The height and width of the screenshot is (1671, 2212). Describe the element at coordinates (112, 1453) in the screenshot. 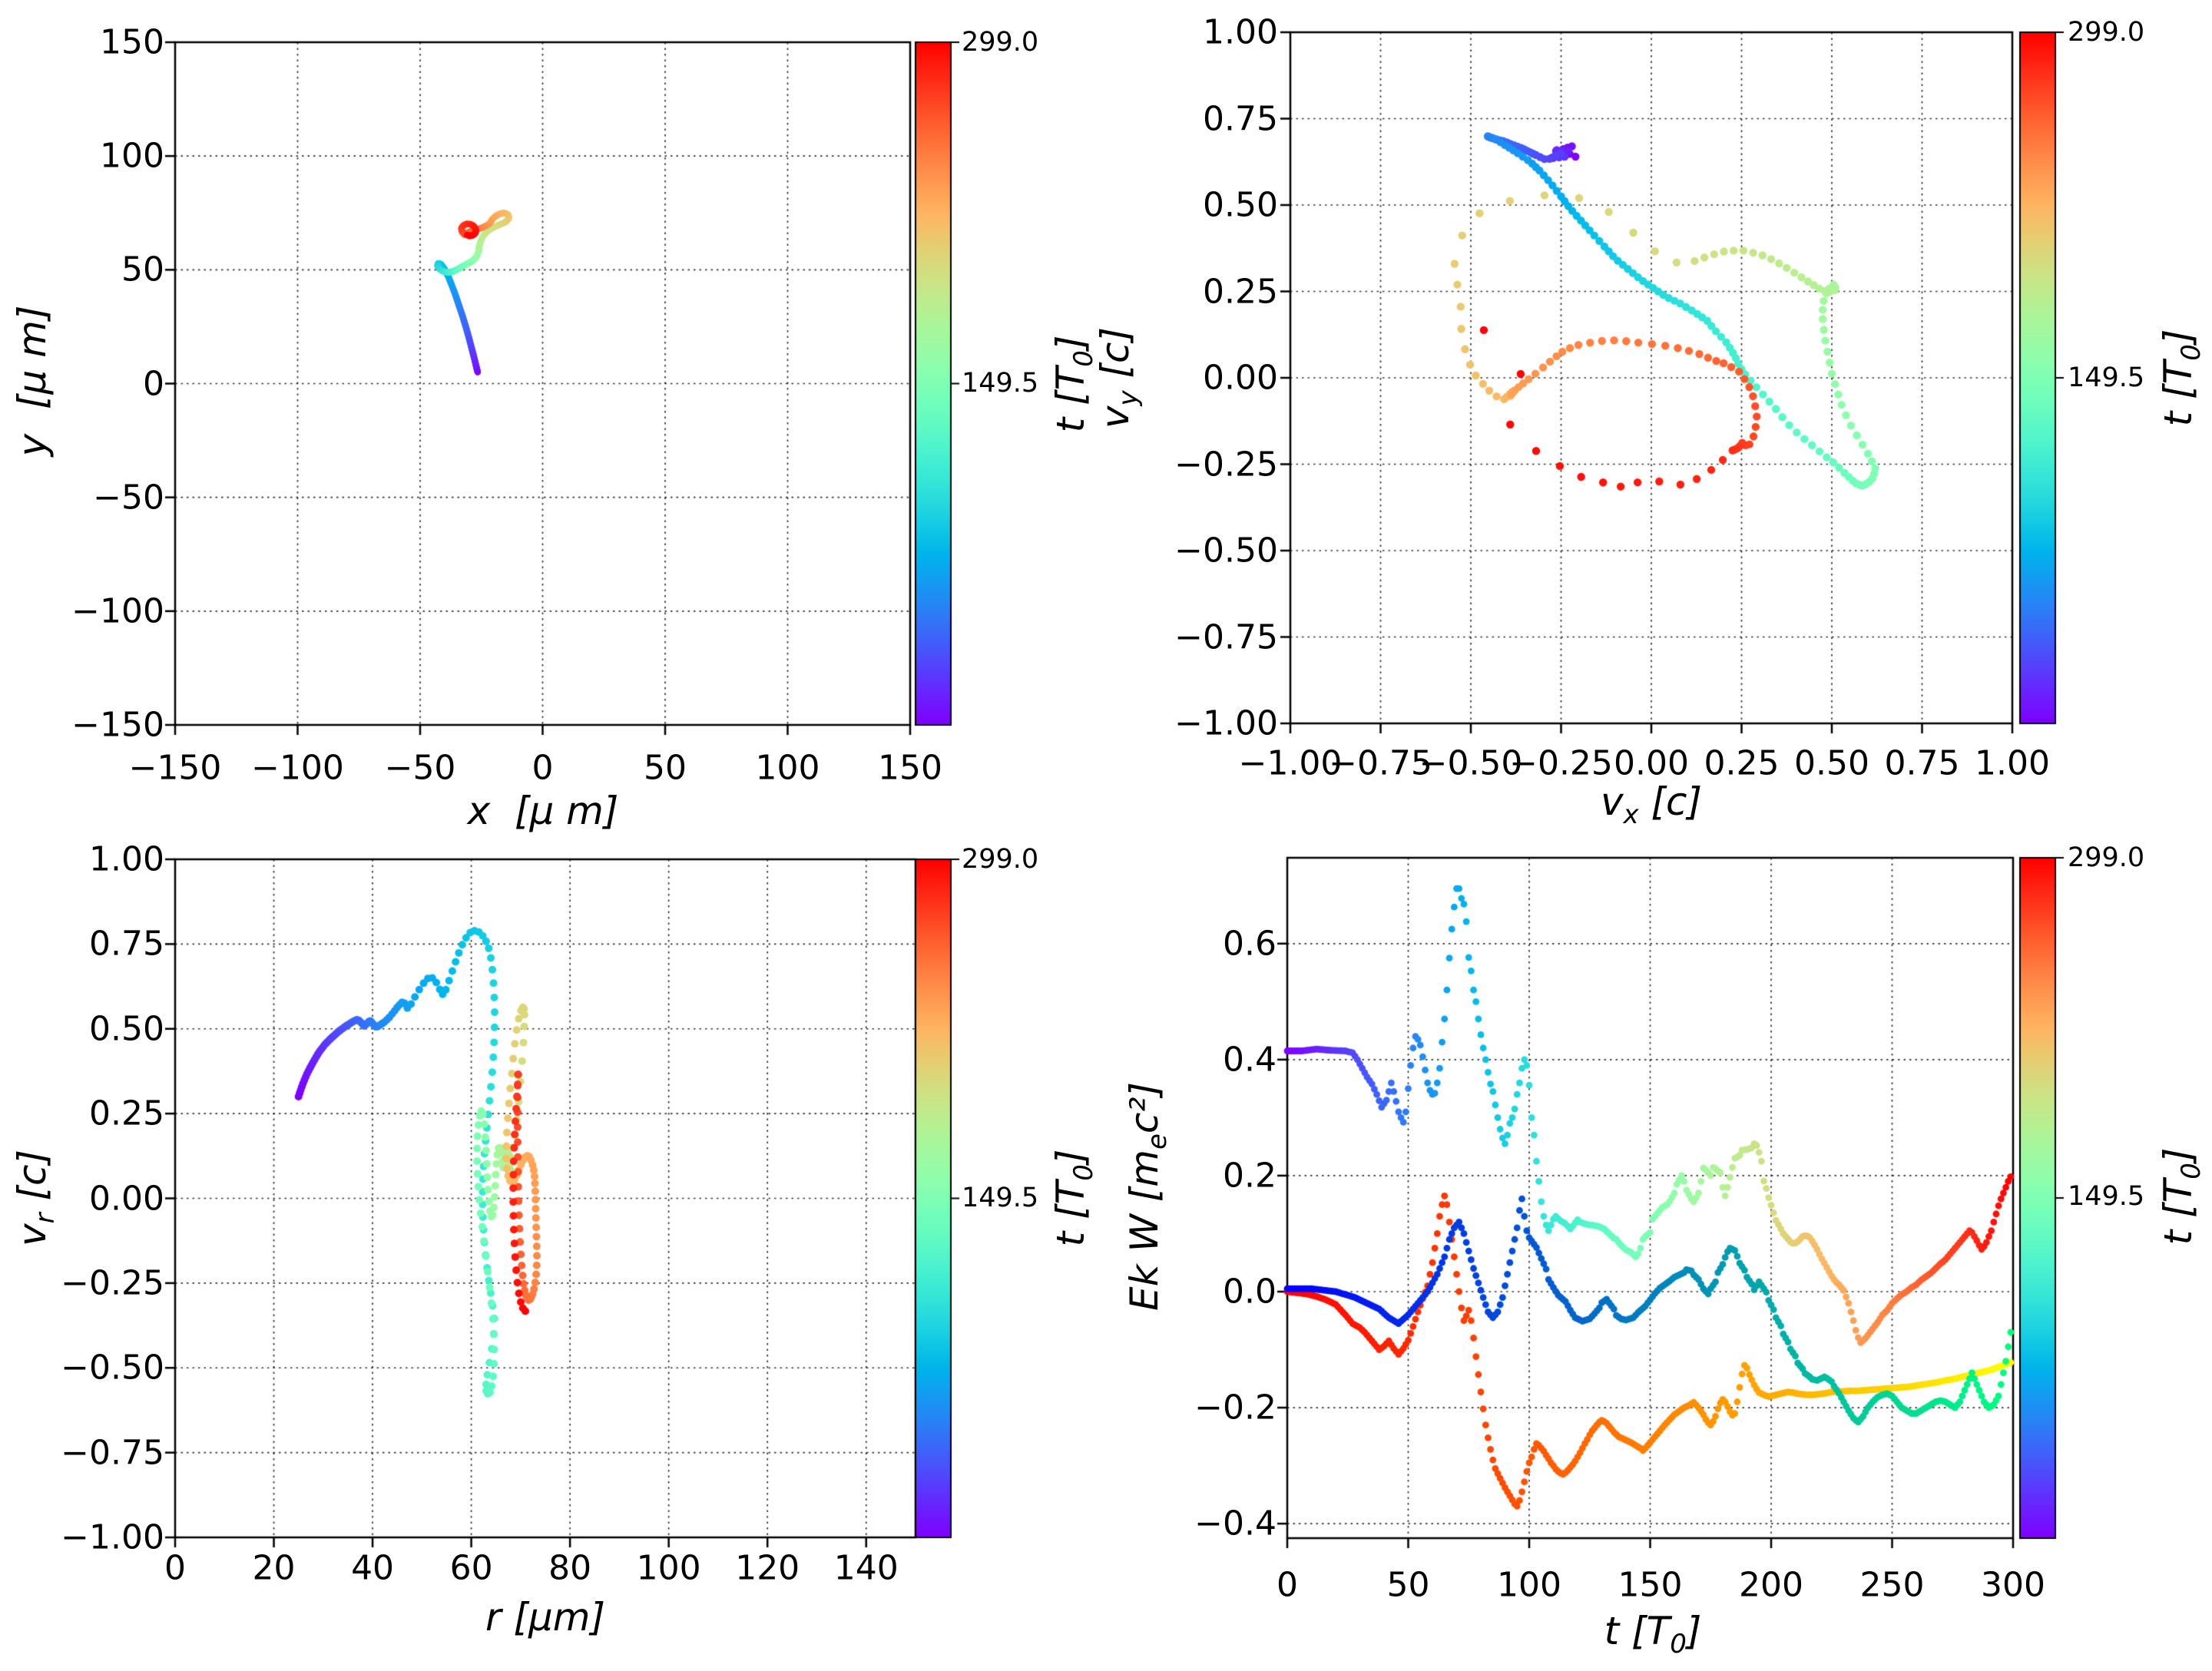

I see `panel3-ytick-label: −0.75` at that location.